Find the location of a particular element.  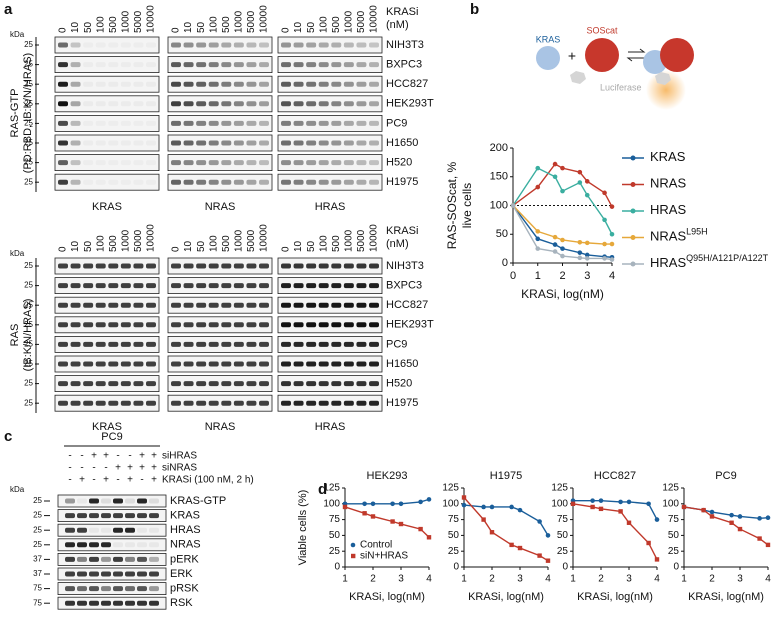

kda-label: kDa is located at coordinates (17, 253).